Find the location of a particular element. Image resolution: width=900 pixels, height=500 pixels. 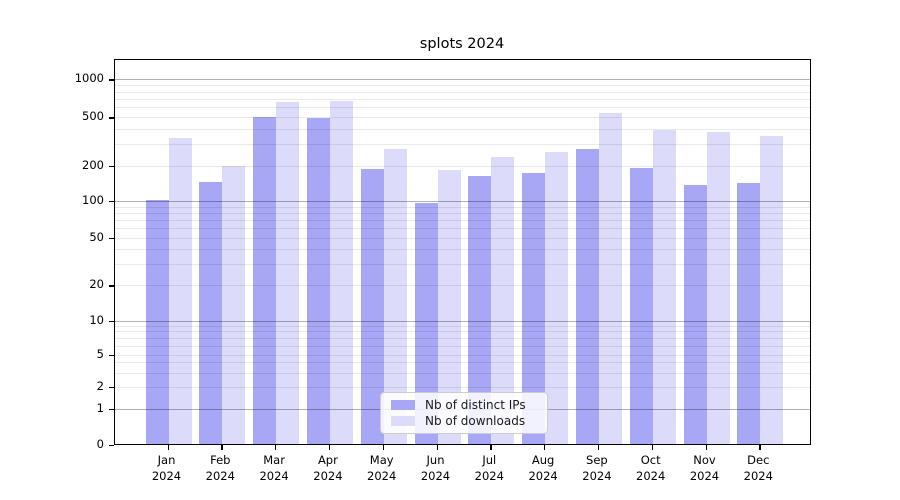

bar-ips-jan is located at coordinates (157, 321).